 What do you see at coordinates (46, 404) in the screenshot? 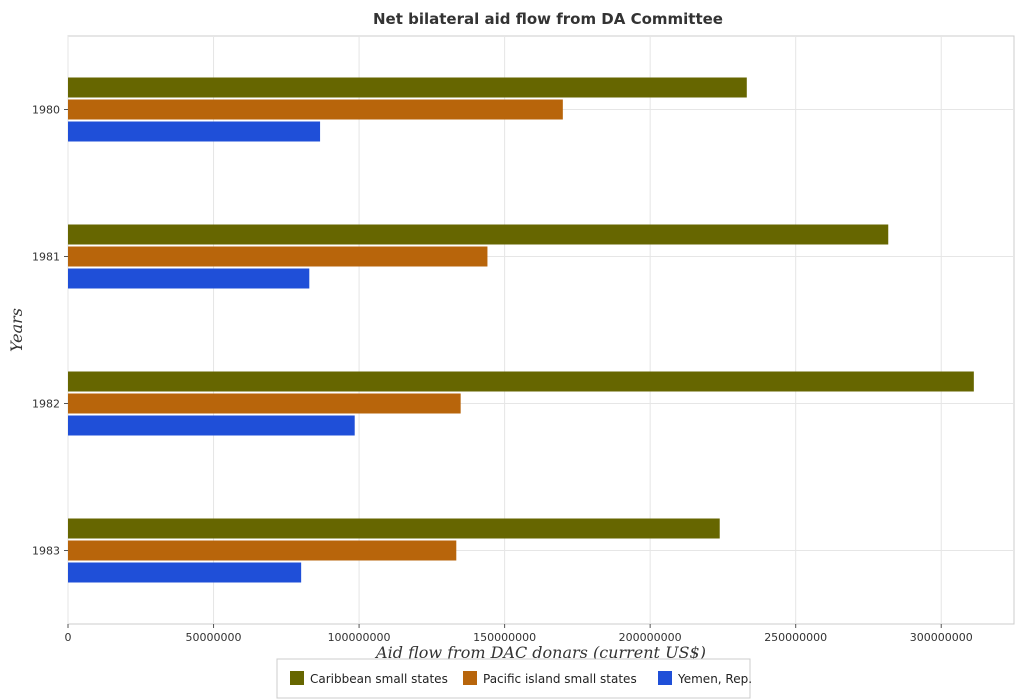
I see `y-tick-label: 1982` at bounding box center [46, 404].